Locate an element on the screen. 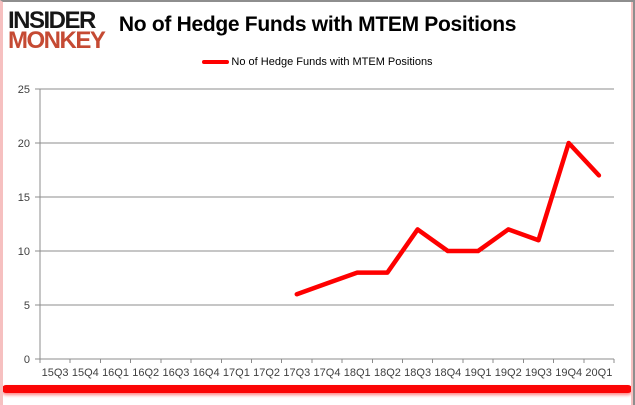 This screenshot has width=635, height=405. x-tick-label: 16Q3 is located at coordinates (175, 373).